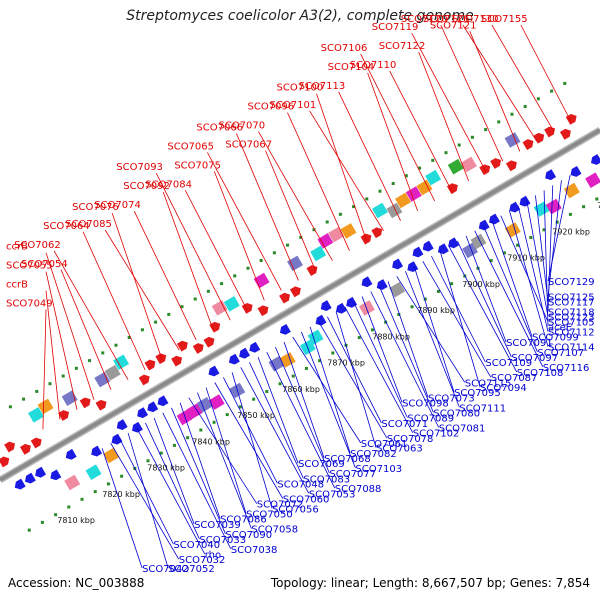 The height and width of the screenshot is (600, 600). Describe the element at coordinates (571, 312) in the screenshot. I see `reverse-gene-label: SCO7118` at that location.